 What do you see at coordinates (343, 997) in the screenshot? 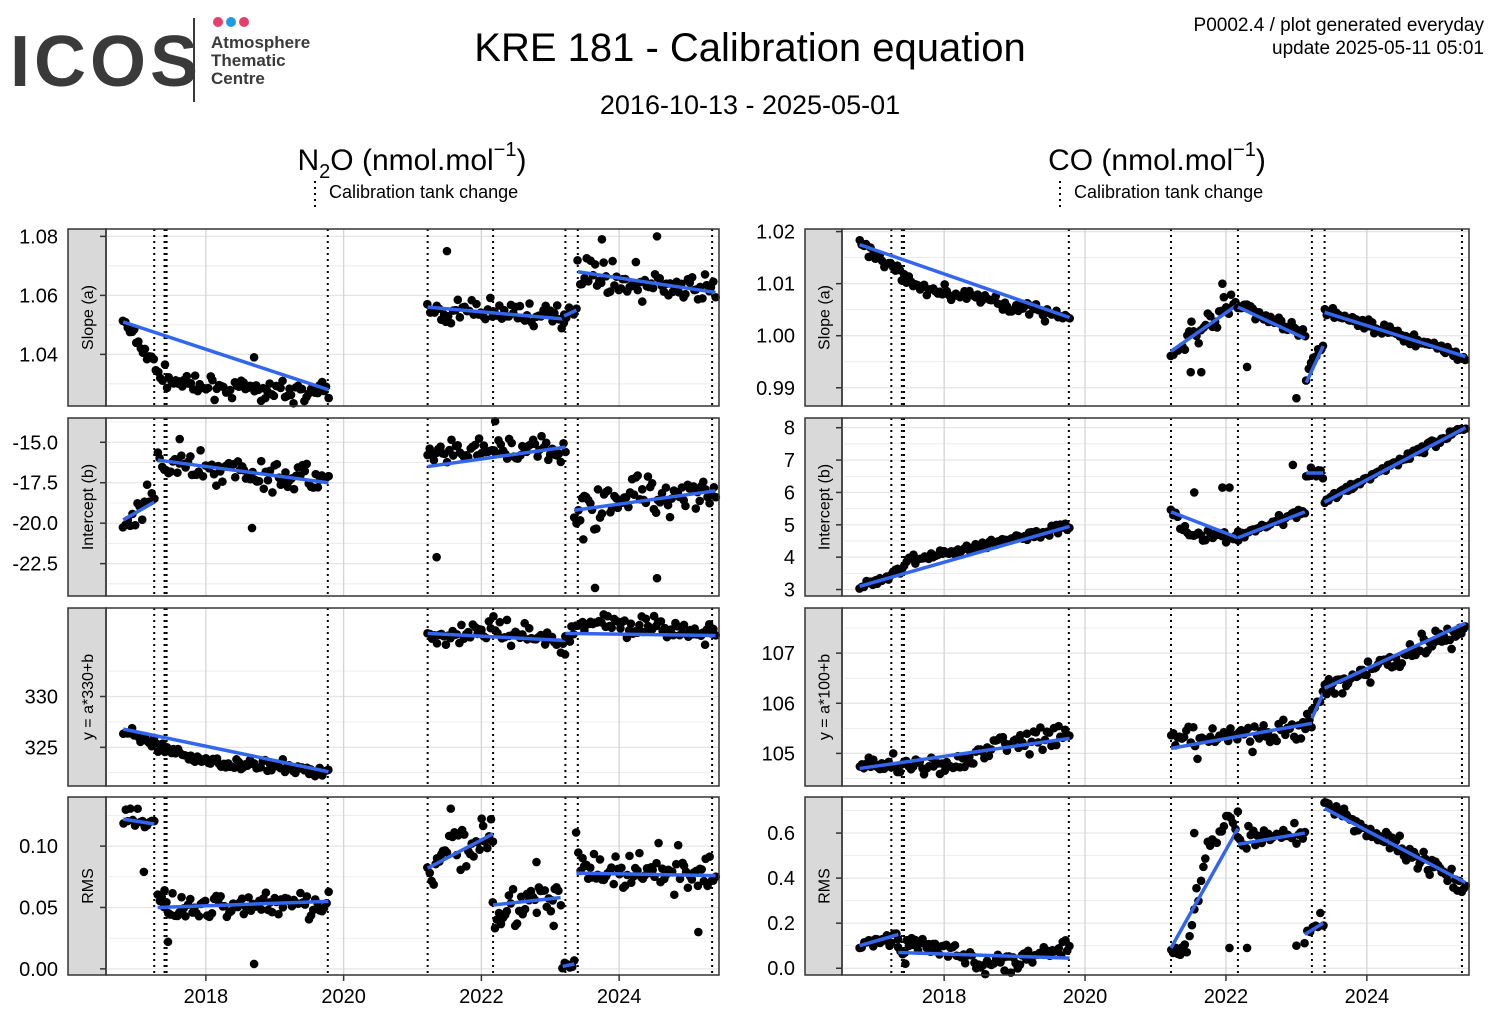
I see `x-tick-label: 2020` at bounding box center [343, 997].